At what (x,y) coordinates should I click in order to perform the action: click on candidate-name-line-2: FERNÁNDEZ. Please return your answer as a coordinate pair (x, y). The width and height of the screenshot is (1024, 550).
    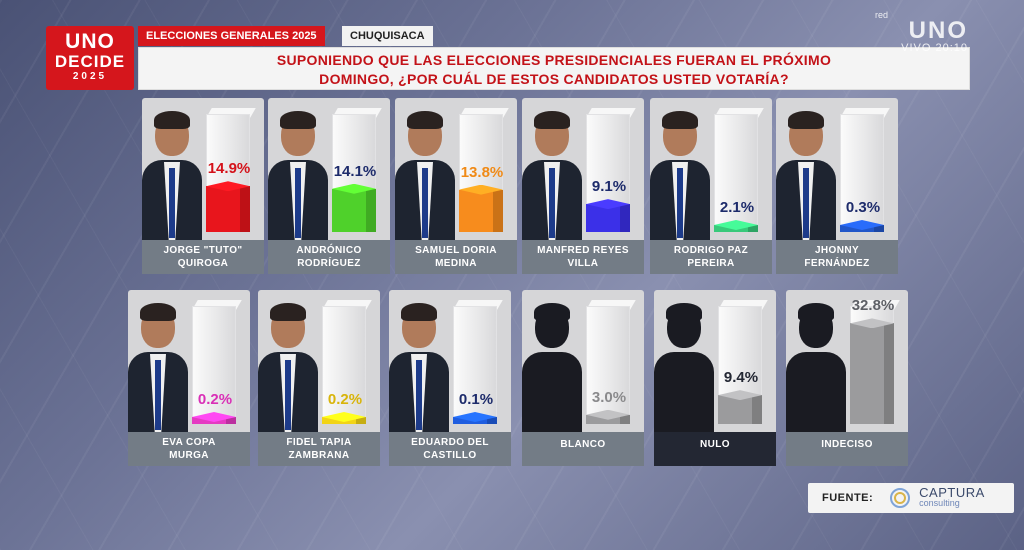
    Looking at the image, I should click on (837, 263).